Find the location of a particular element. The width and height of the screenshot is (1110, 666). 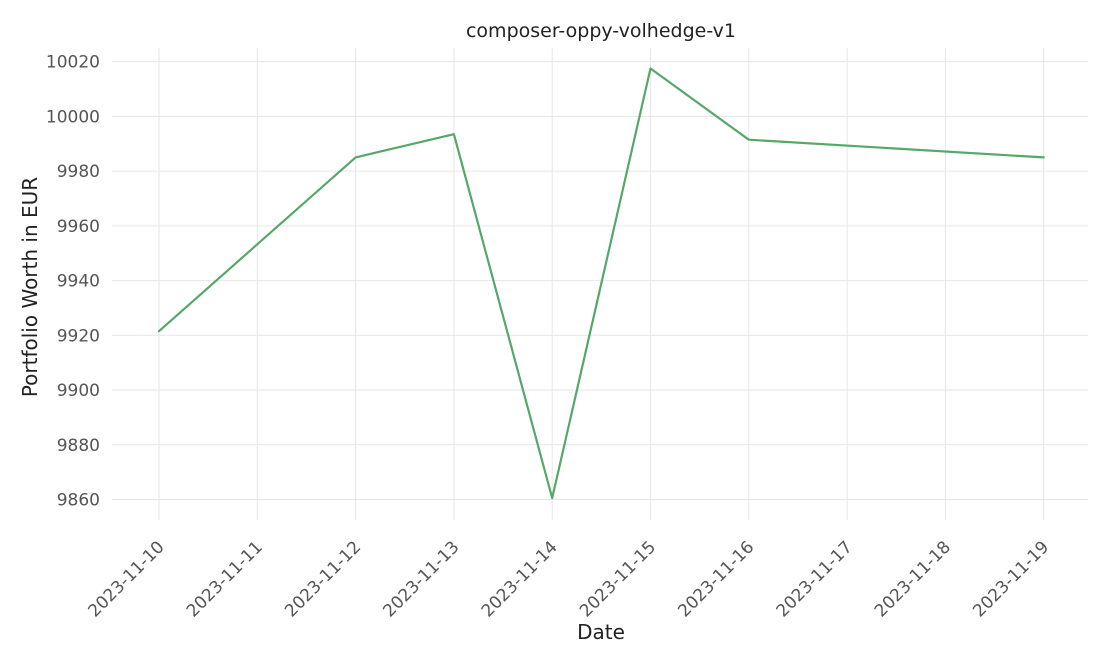

x-tick-label: 2023-11-10 is located at coordinates (127, 579).